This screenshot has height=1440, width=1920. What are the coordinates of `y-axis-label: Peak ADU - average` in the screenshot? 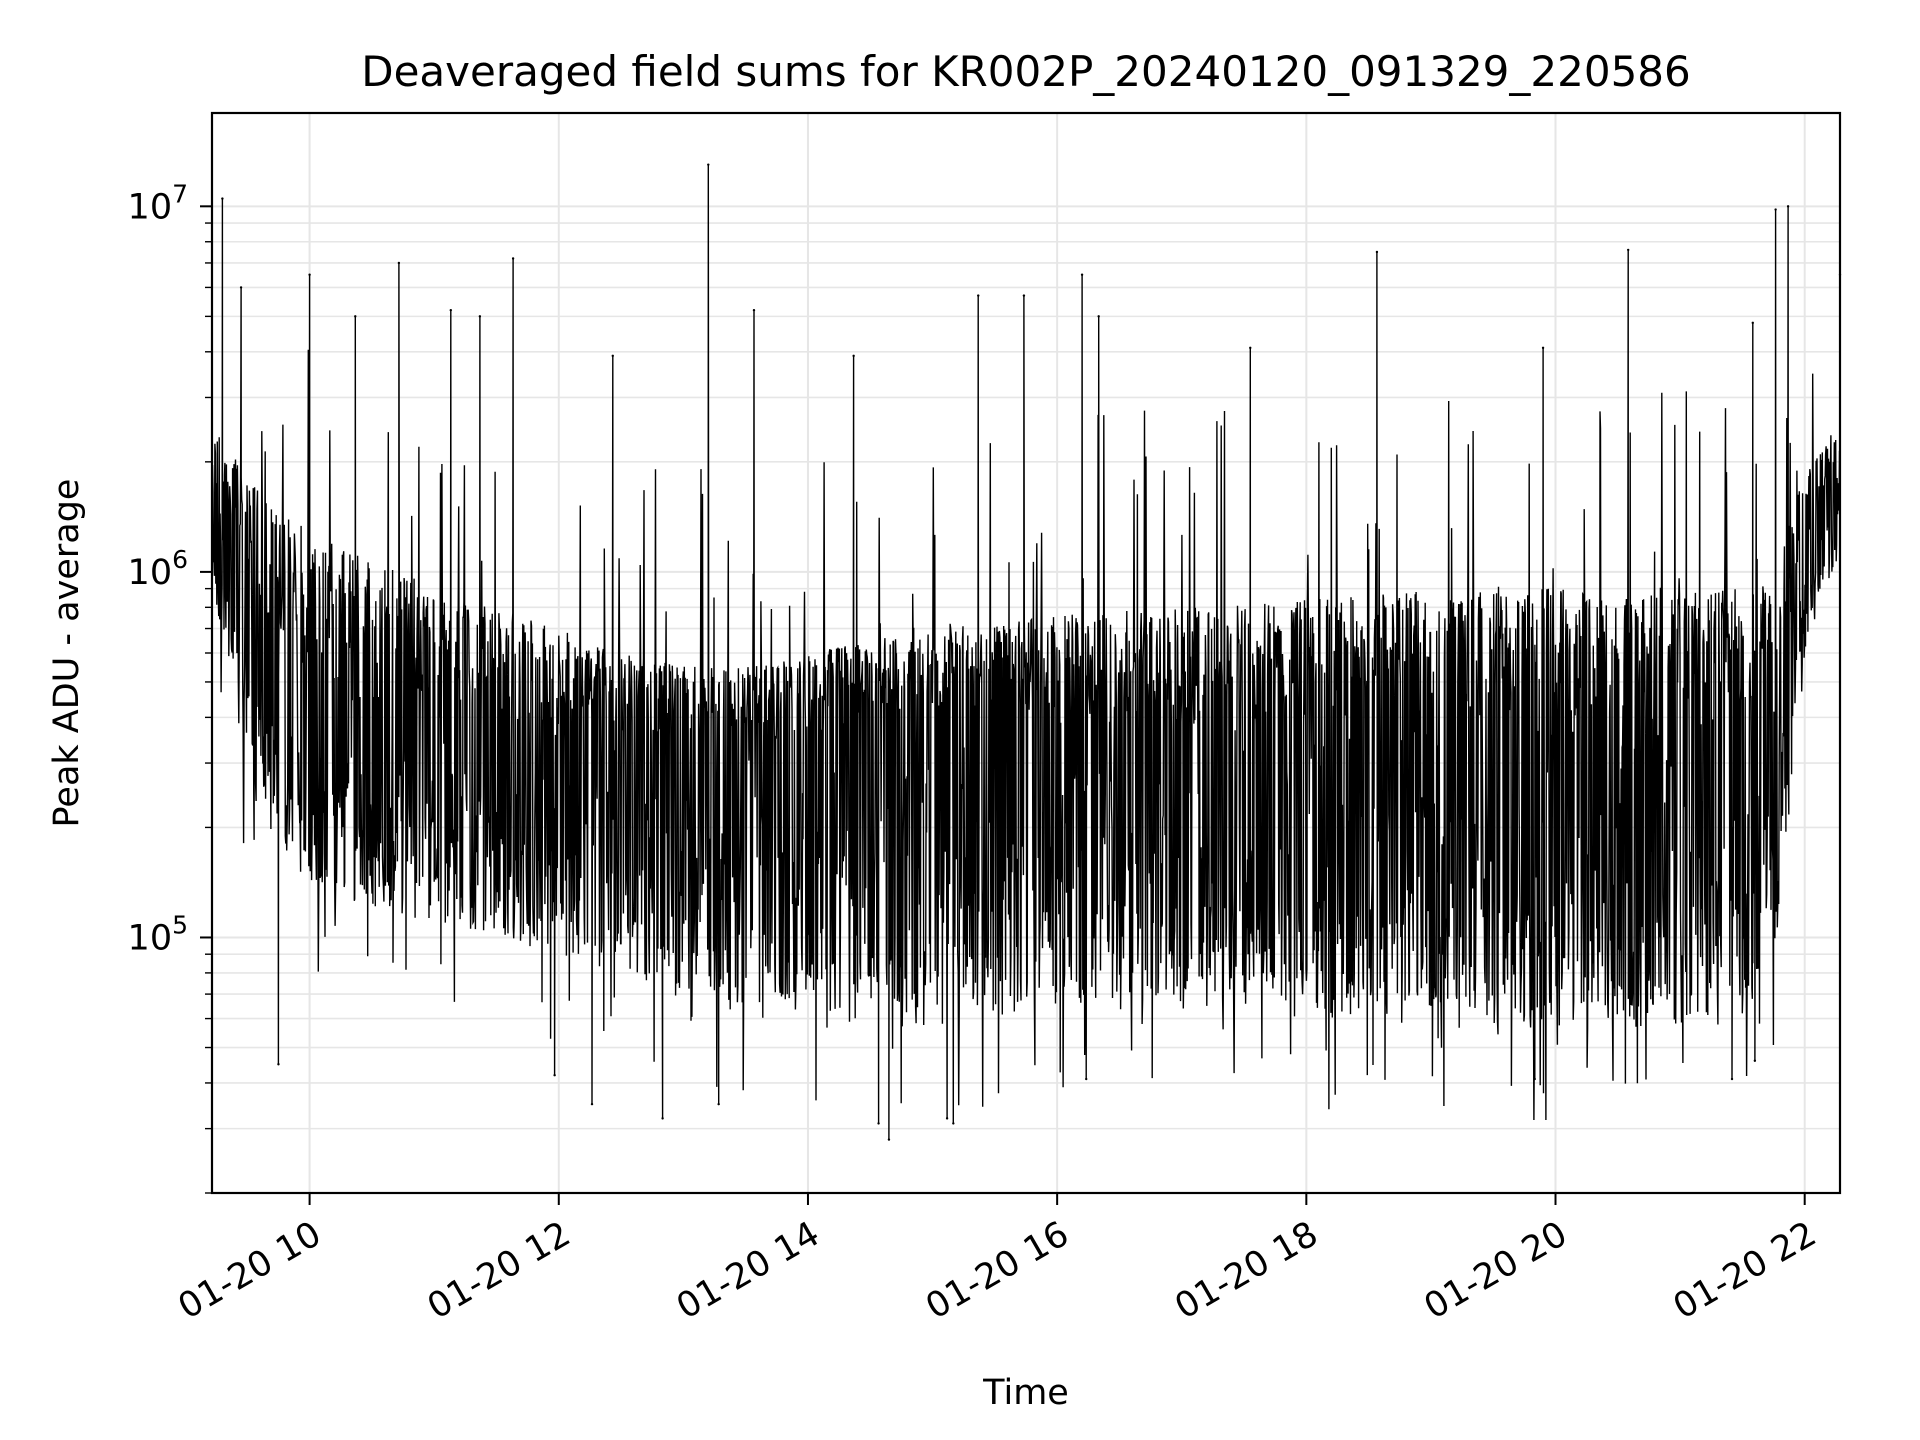 It's located at (67, 653).